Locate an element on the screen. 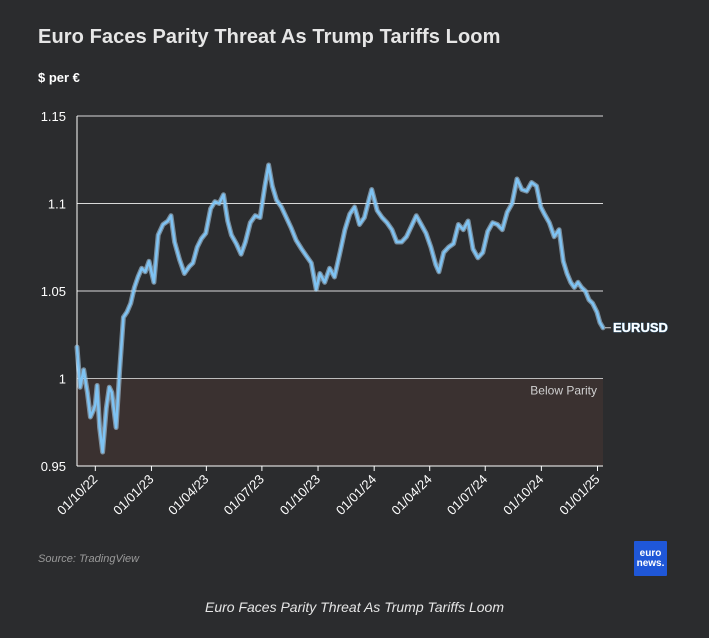 Image resolution: width=709 pixels, height=638 pixels. x-tick-label: 01/10/24 is located at coordinates (523, 495).